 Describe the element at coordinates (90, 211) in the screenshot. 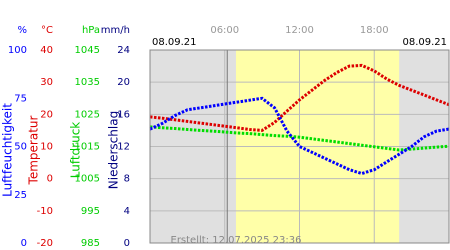

I see `y-tick-label: 995` at that location.